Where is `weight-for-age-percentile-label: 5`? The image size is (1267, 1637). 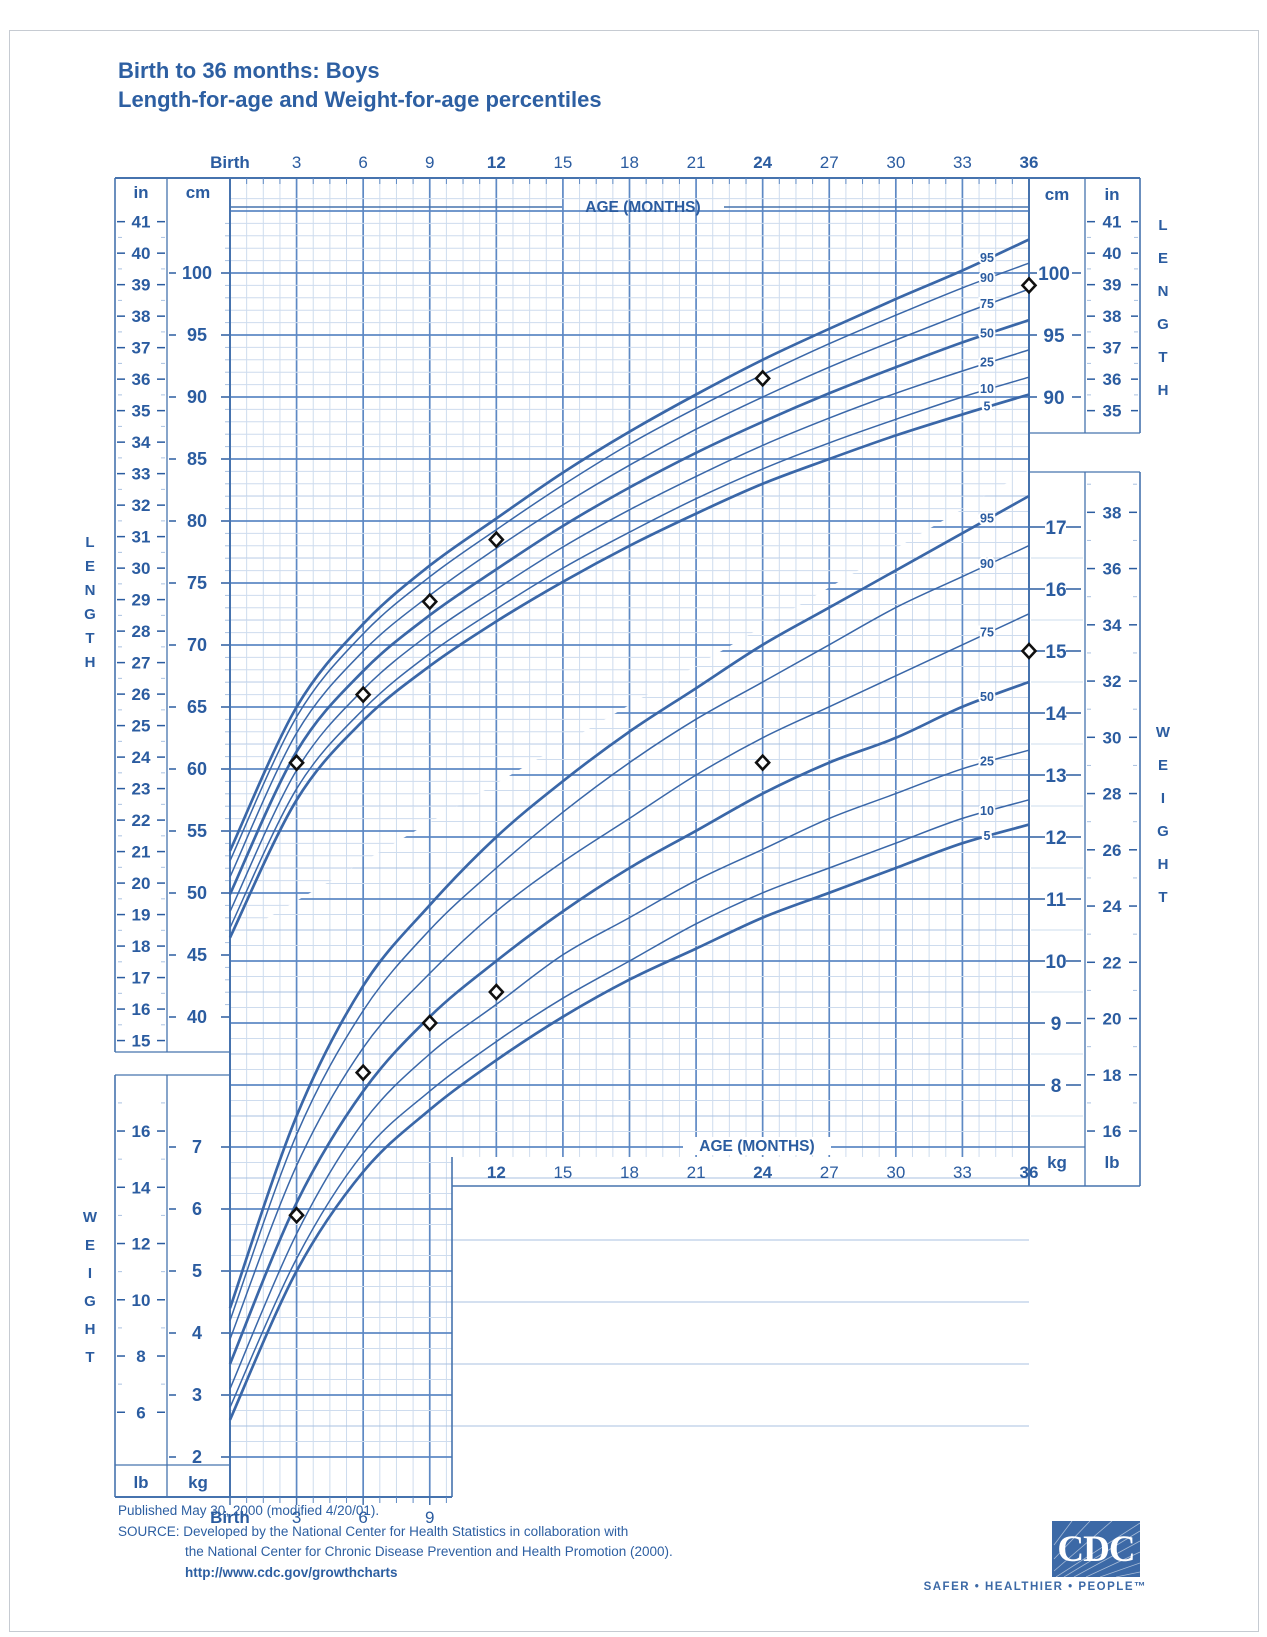 weight-for-age-percentile-label: 5 is located at coordinates (987, 836).